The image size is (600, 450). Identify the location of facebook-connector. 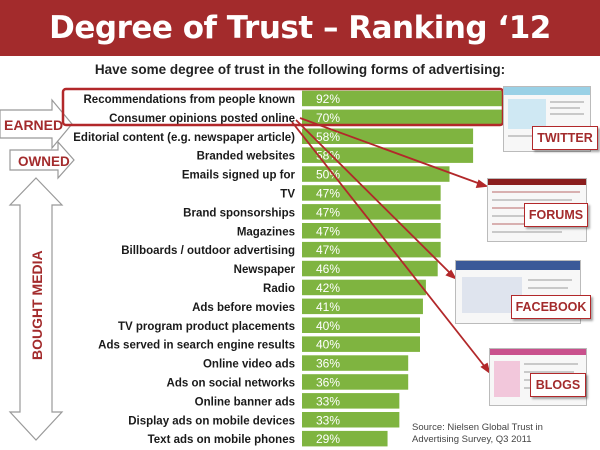
(375, 199).